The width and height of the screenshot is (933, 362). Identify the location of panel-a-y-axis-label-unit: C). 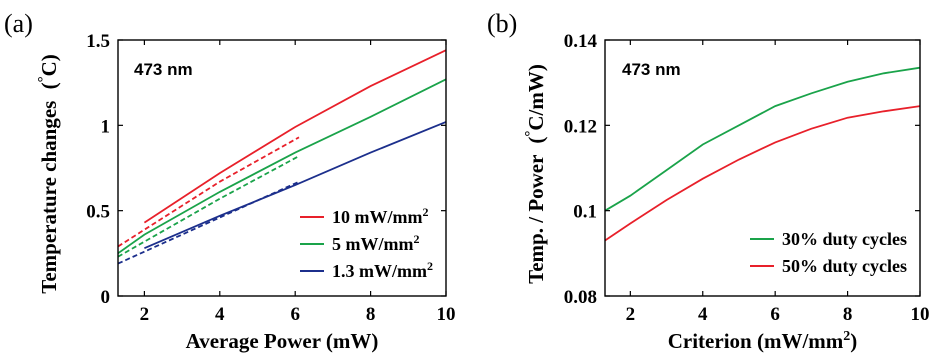
(49, 65).